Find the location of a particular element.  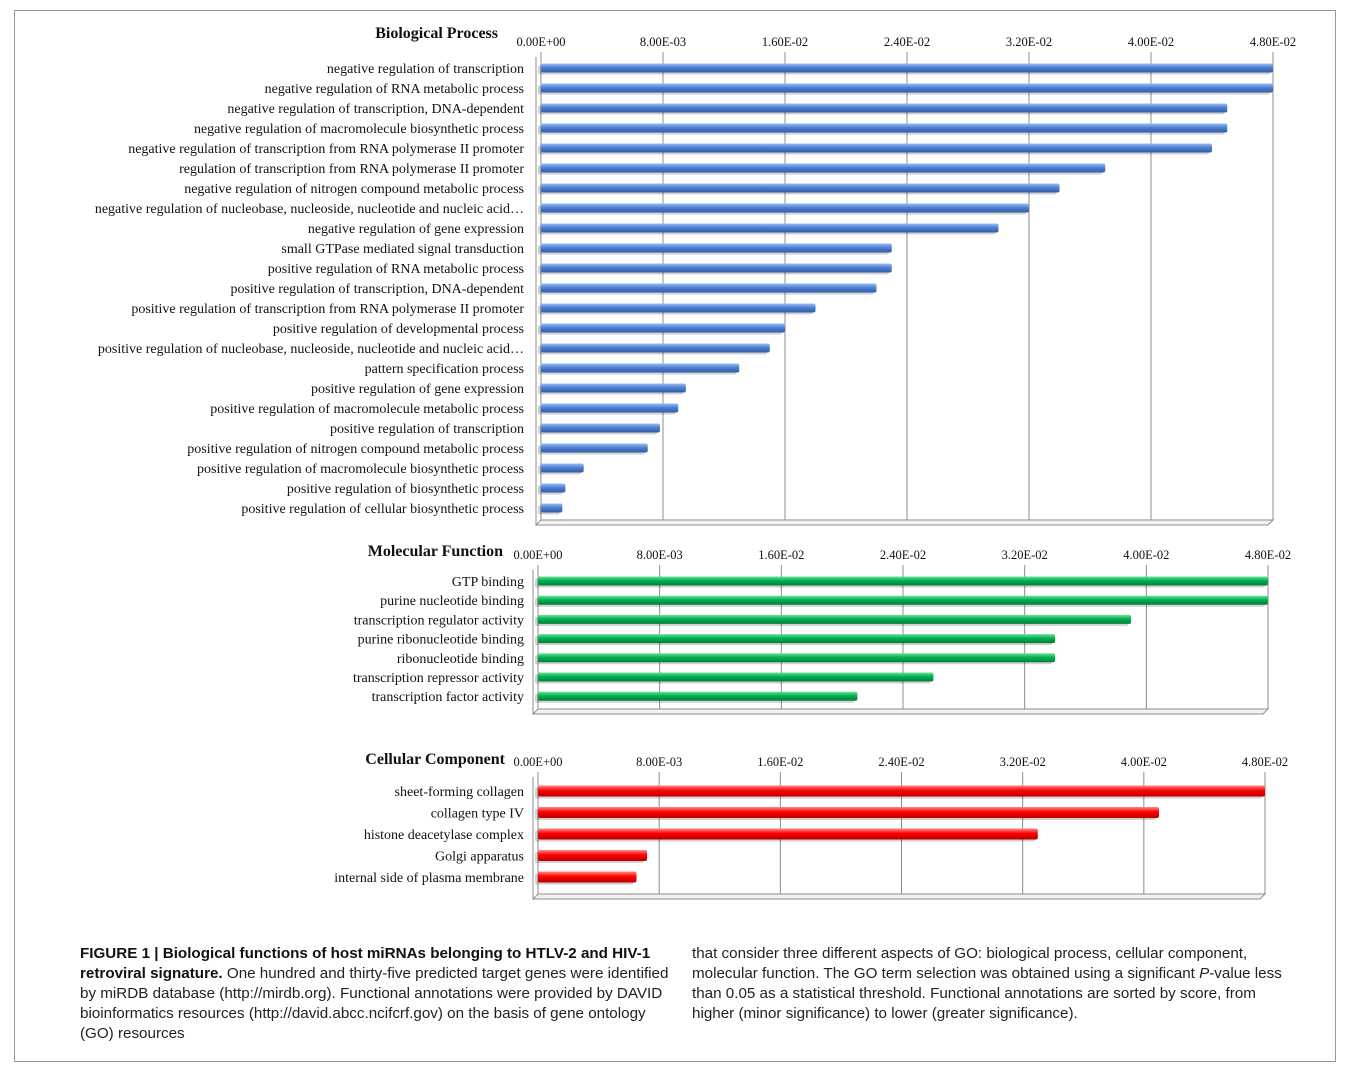

category-label: ribonucleotide binding is located at coordinates (460, 659).